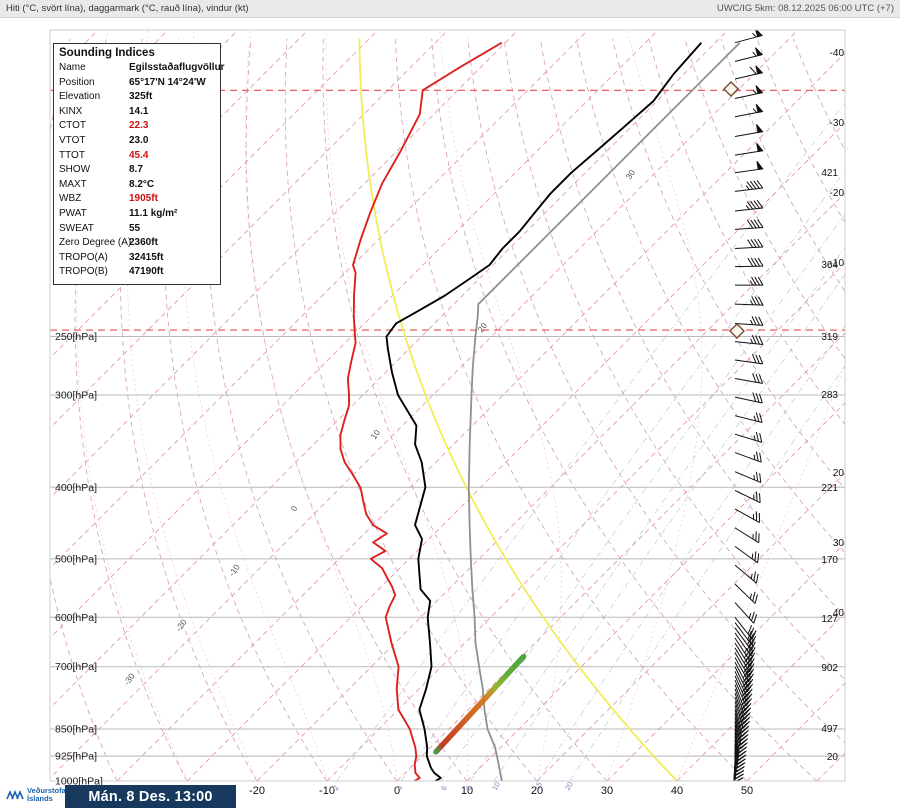  Describe the element at coordinates (829, 488) in the screenshot. I see `svg-text: 221` at that location.